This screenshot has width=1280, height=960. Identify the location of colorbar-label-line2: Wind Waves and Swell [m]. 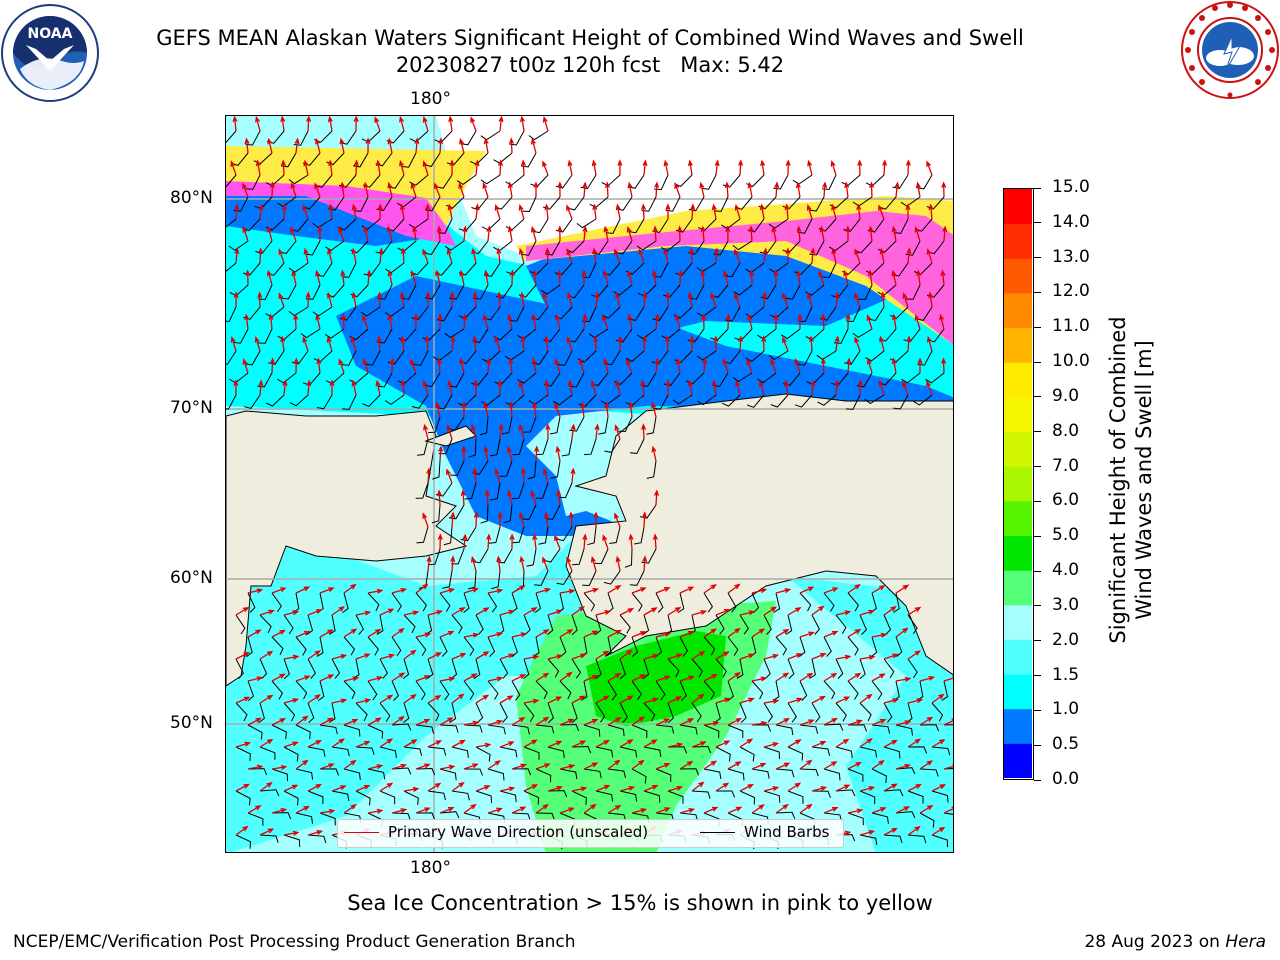
(1144, 480).